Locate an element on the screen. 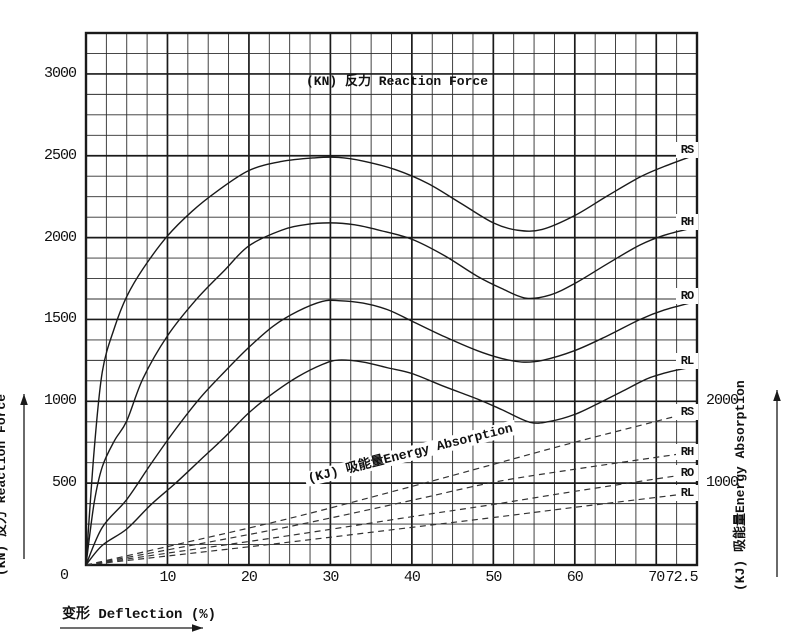  y-tick-2000: 2000 is located at coordinates (60, 237).